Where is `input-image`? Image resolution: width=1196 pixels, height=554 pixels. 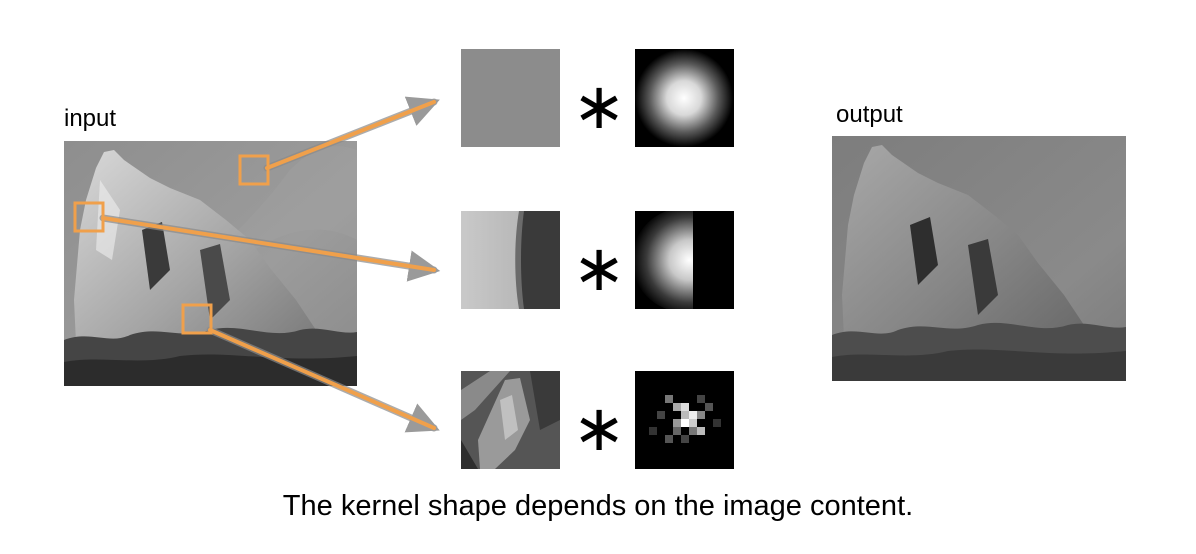 input-image is located at coordinates (210, 263).